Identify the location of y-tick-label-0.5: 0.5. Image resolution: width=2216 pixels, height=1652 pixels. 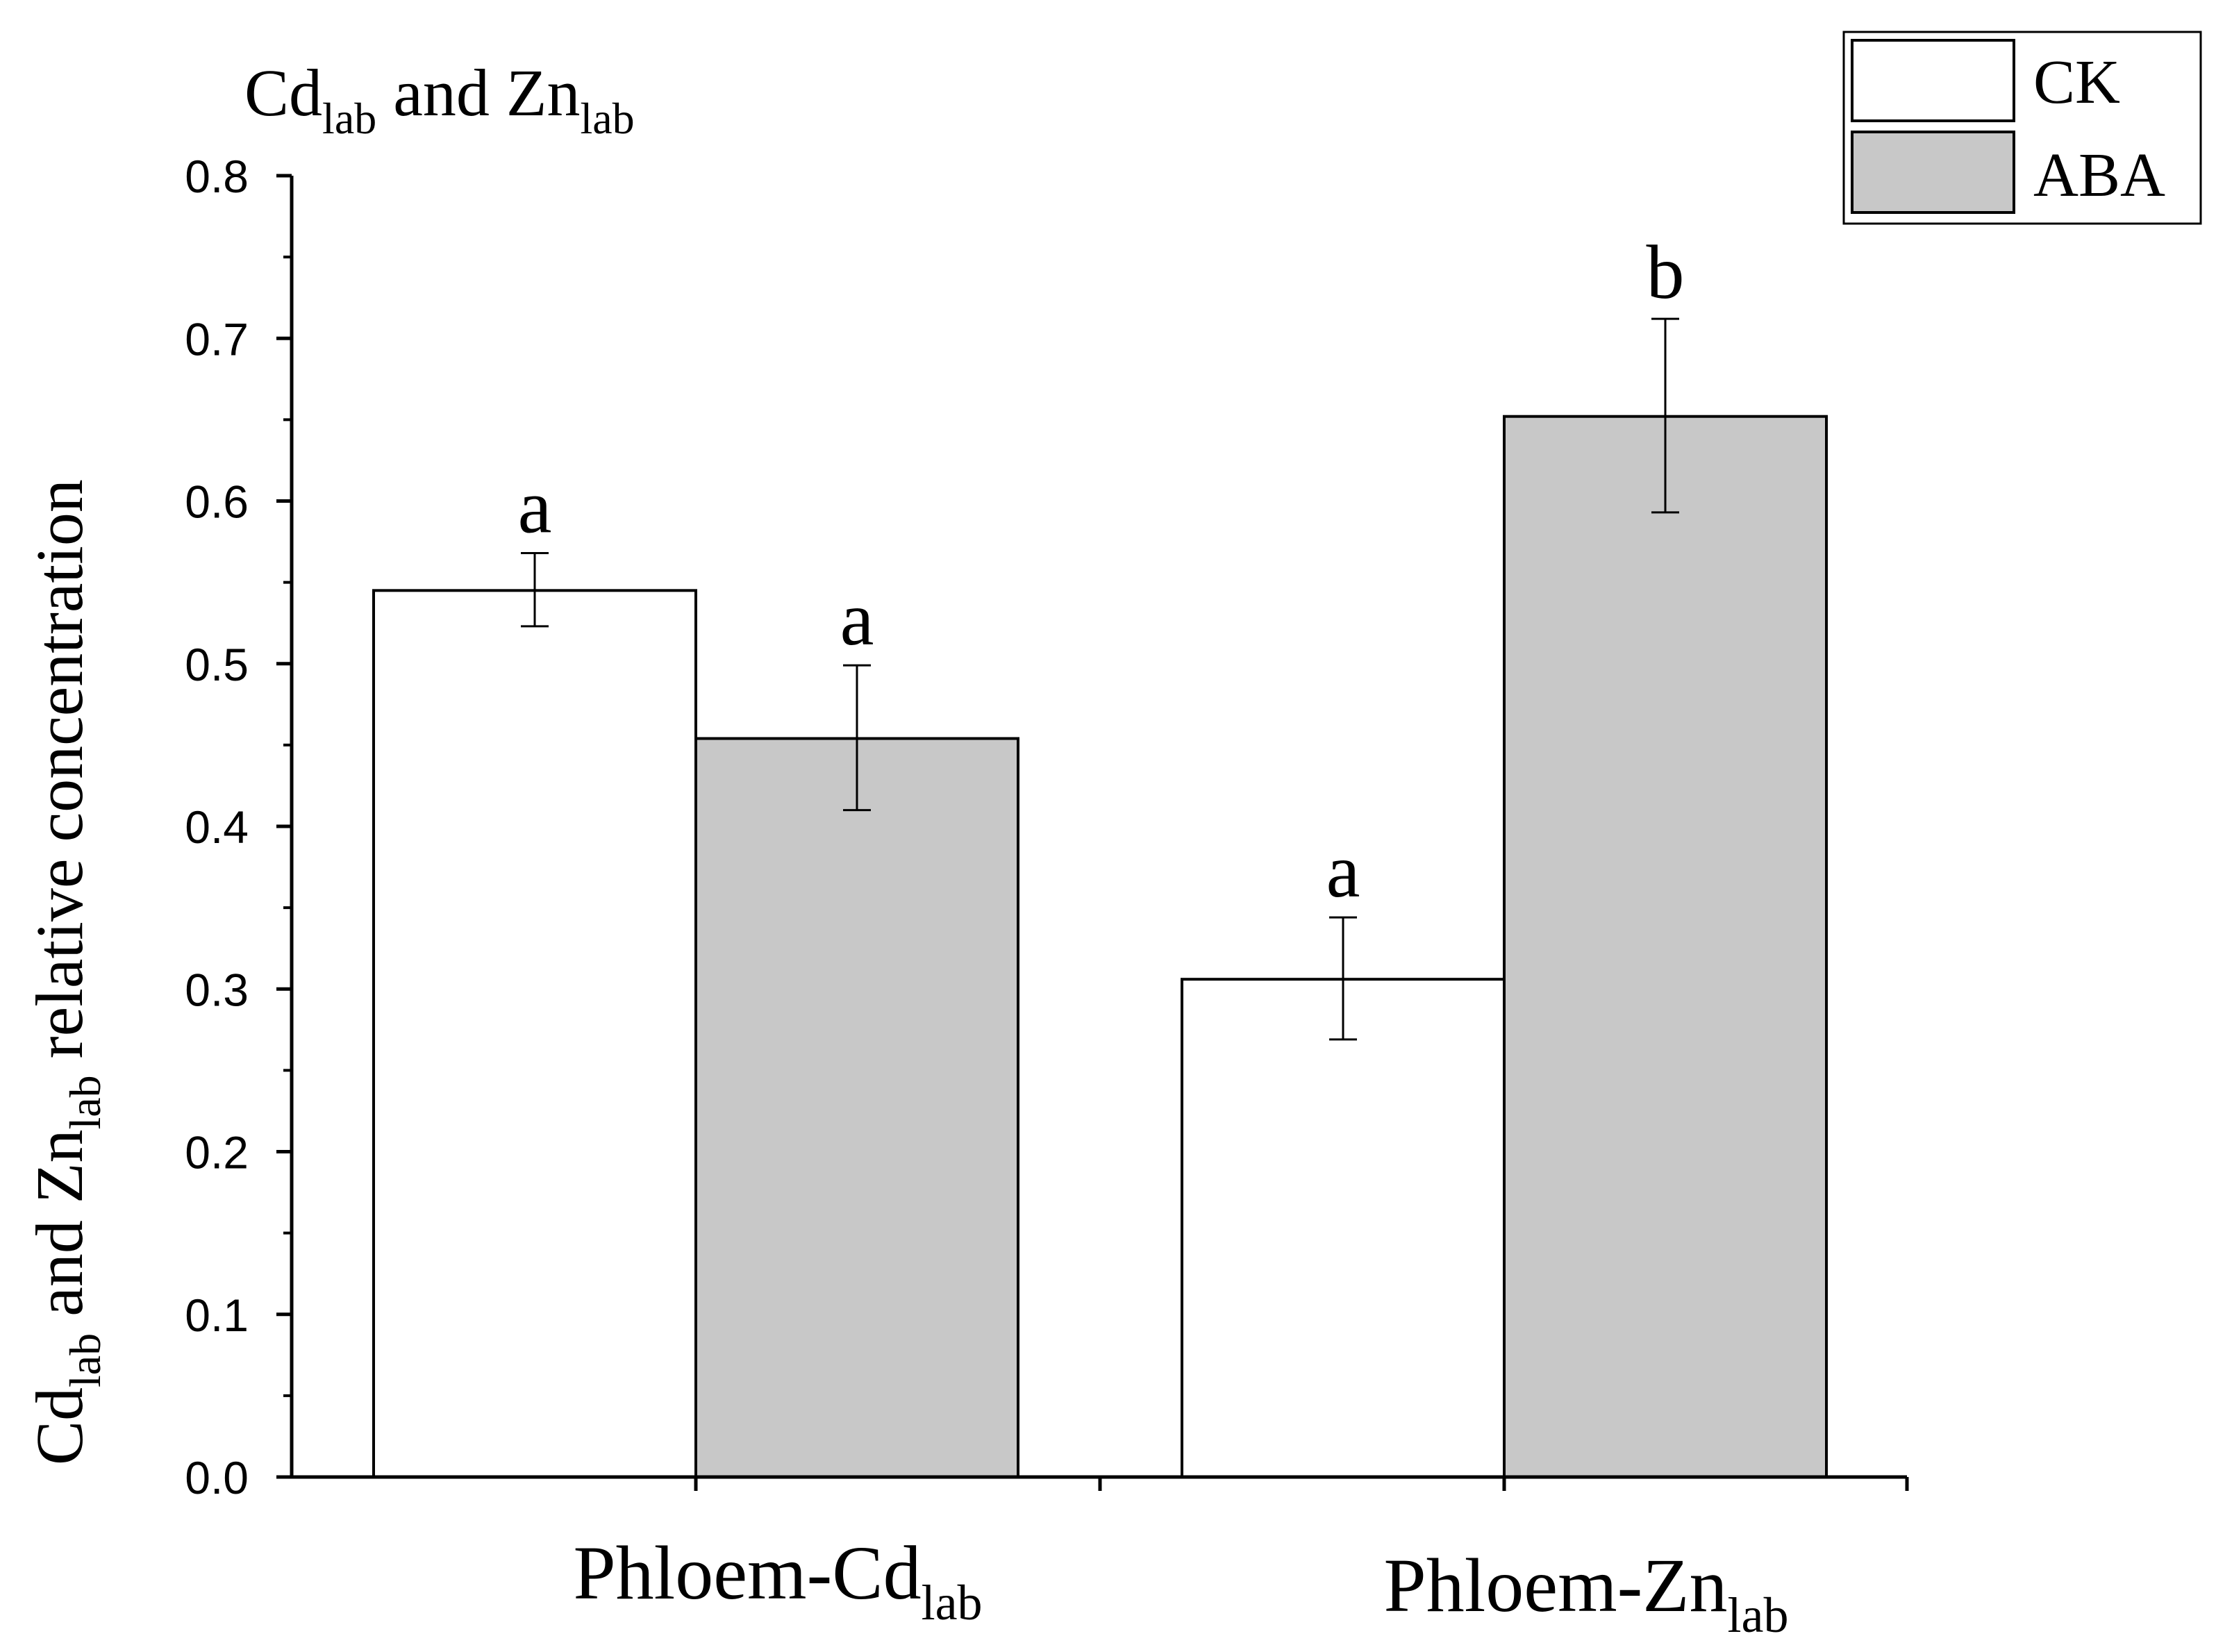
(217, 664).